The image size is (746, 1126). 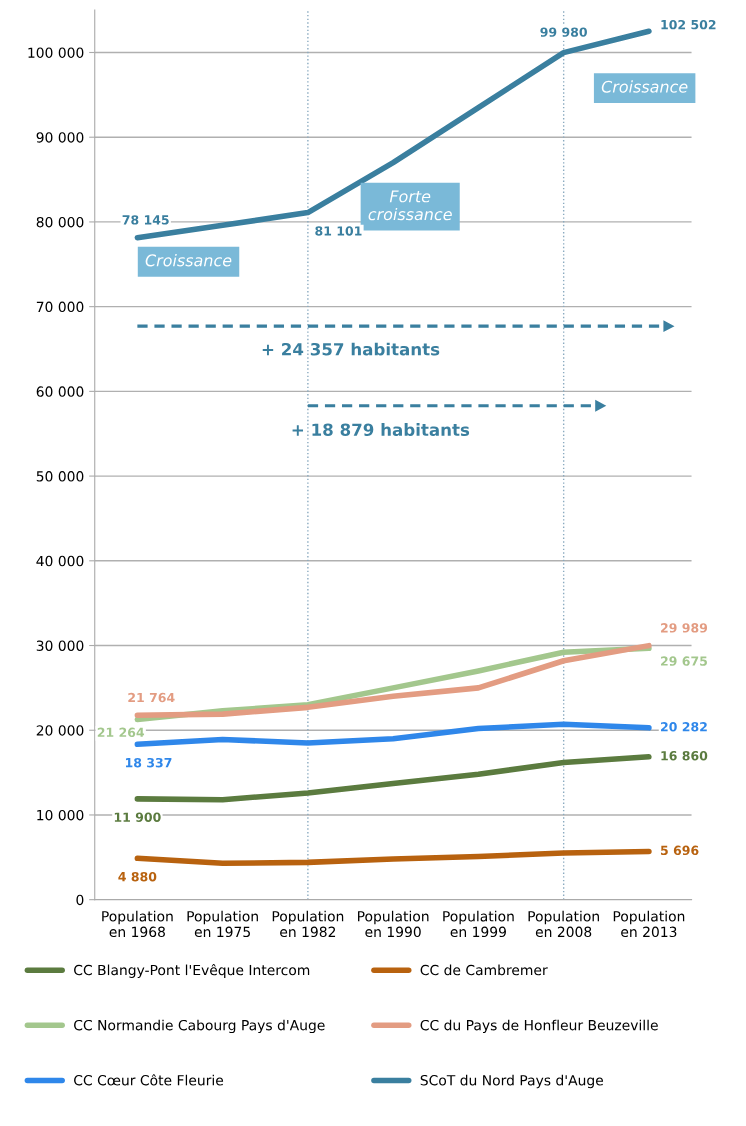 I want to click on x-tick-label: Population en 1990, so click(x=393, y=924).